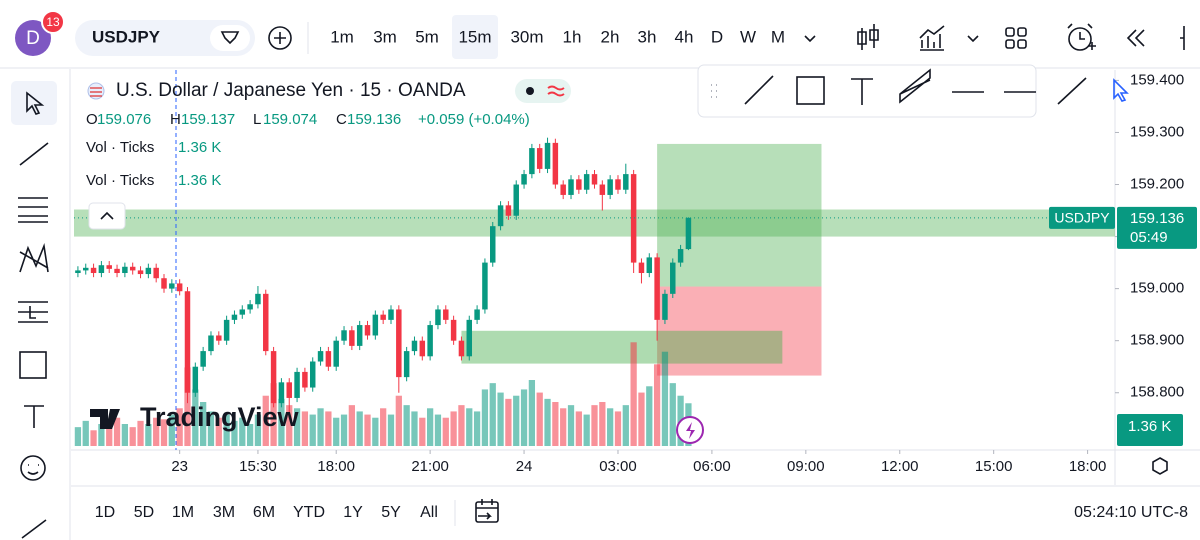 This screenshot has height=540, width=1200. I want to click on range-button: 6M, so click(264, 512).